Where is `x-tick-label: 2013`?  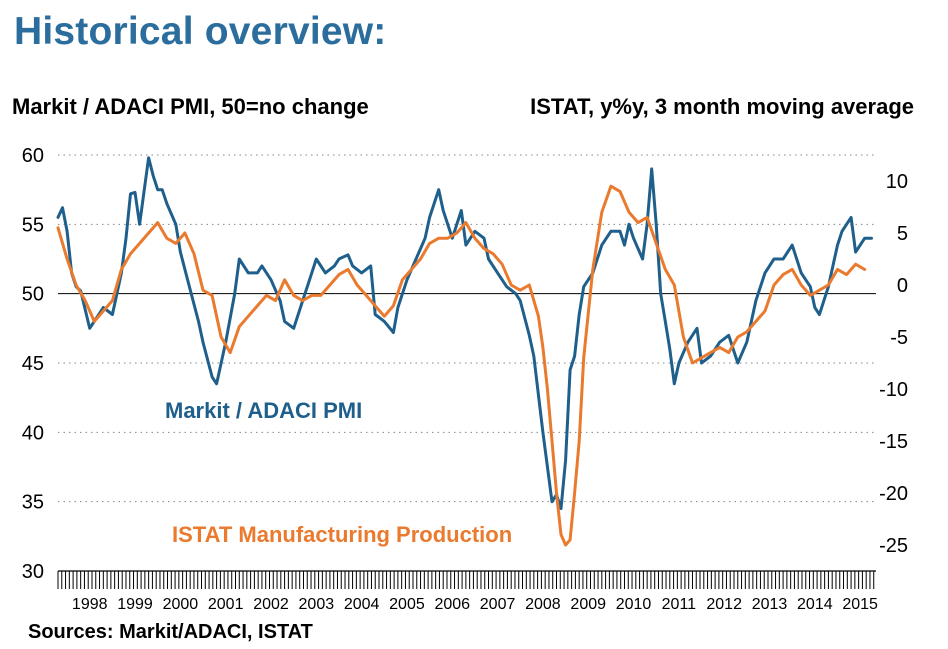
x-tick-label: 2013 is located at coordinates (770, 604).